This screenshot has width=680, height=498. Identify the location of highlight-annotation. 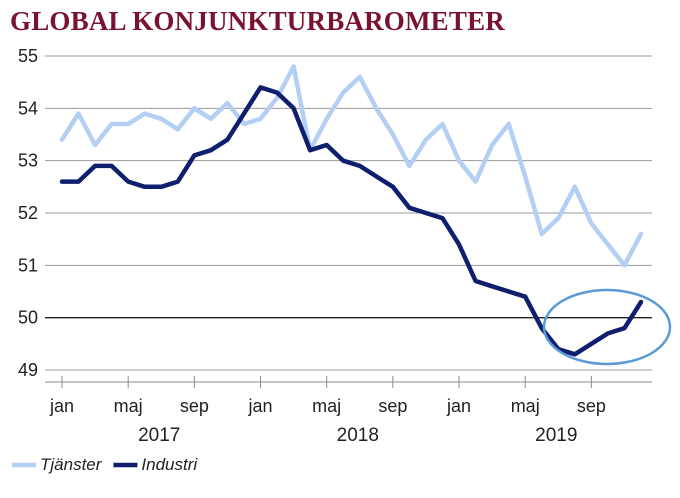
(607, 327).